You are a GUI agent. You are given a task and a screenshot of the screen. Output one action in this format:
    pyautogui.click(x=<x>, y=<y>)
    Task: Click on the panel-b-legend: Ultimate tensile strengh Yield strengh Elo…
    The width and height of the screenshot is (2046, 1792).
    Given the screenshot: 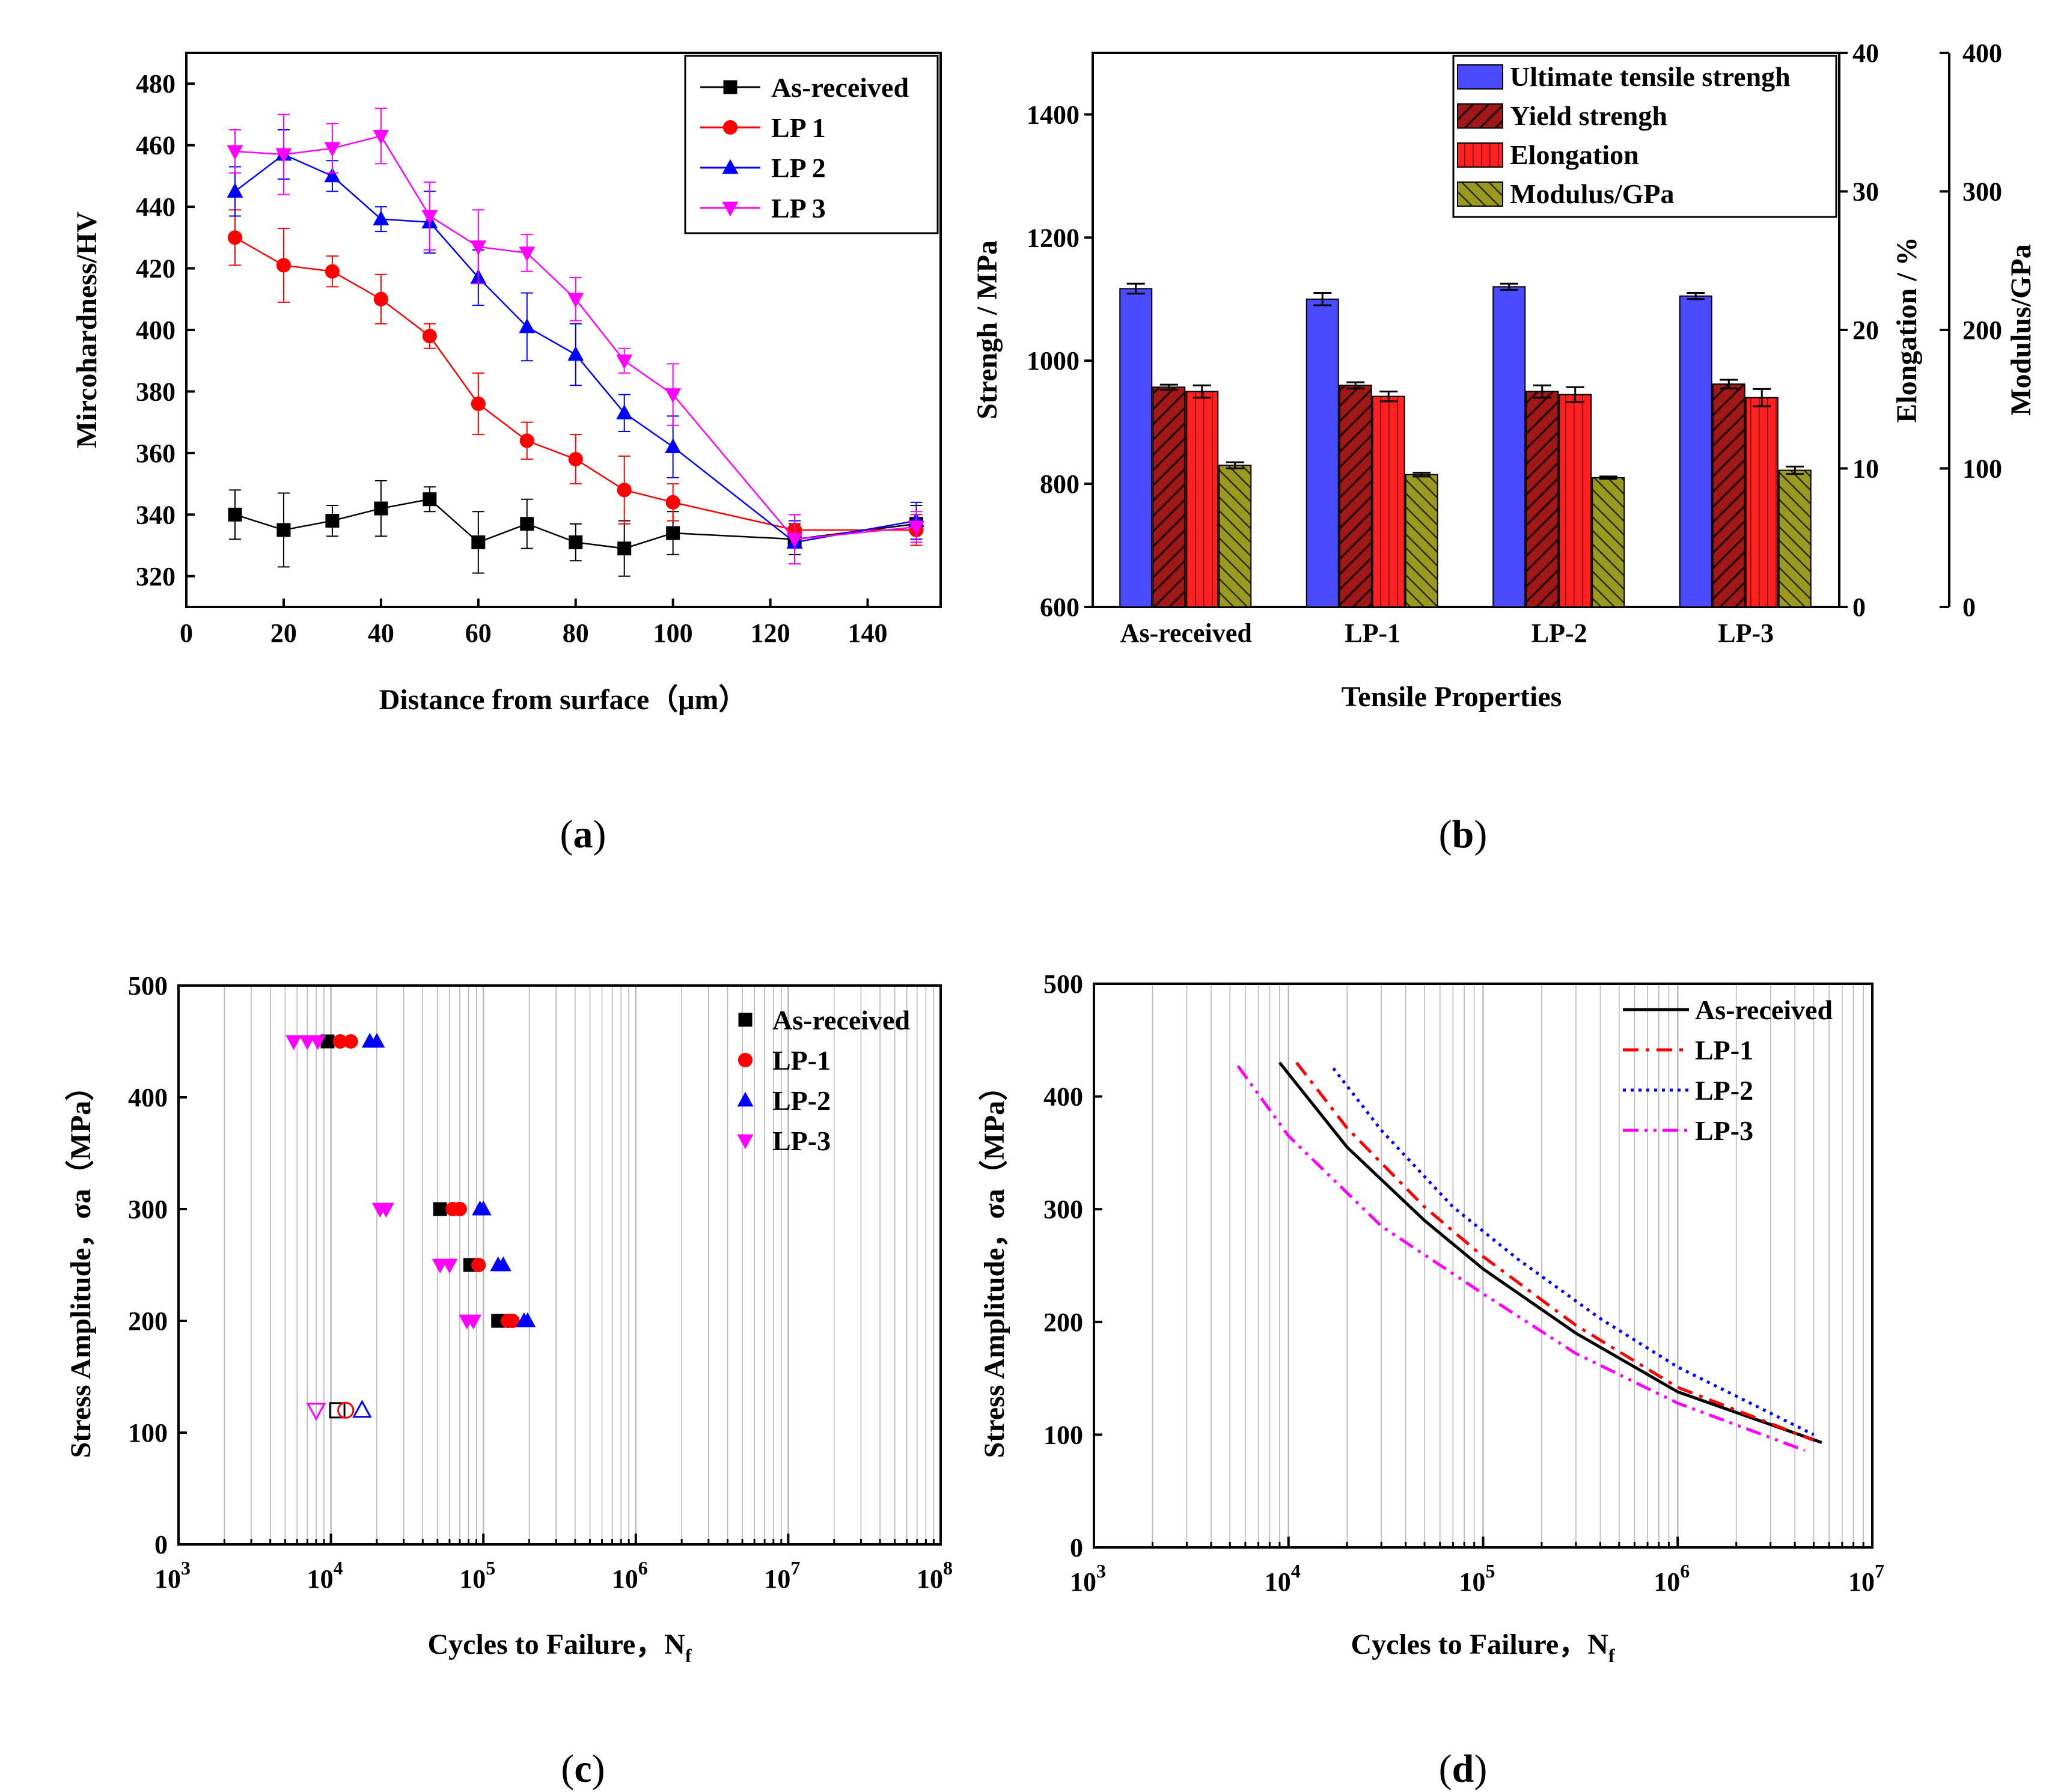 What is the action you would take?
    pyautogui.click(x=1644, y=136)
    